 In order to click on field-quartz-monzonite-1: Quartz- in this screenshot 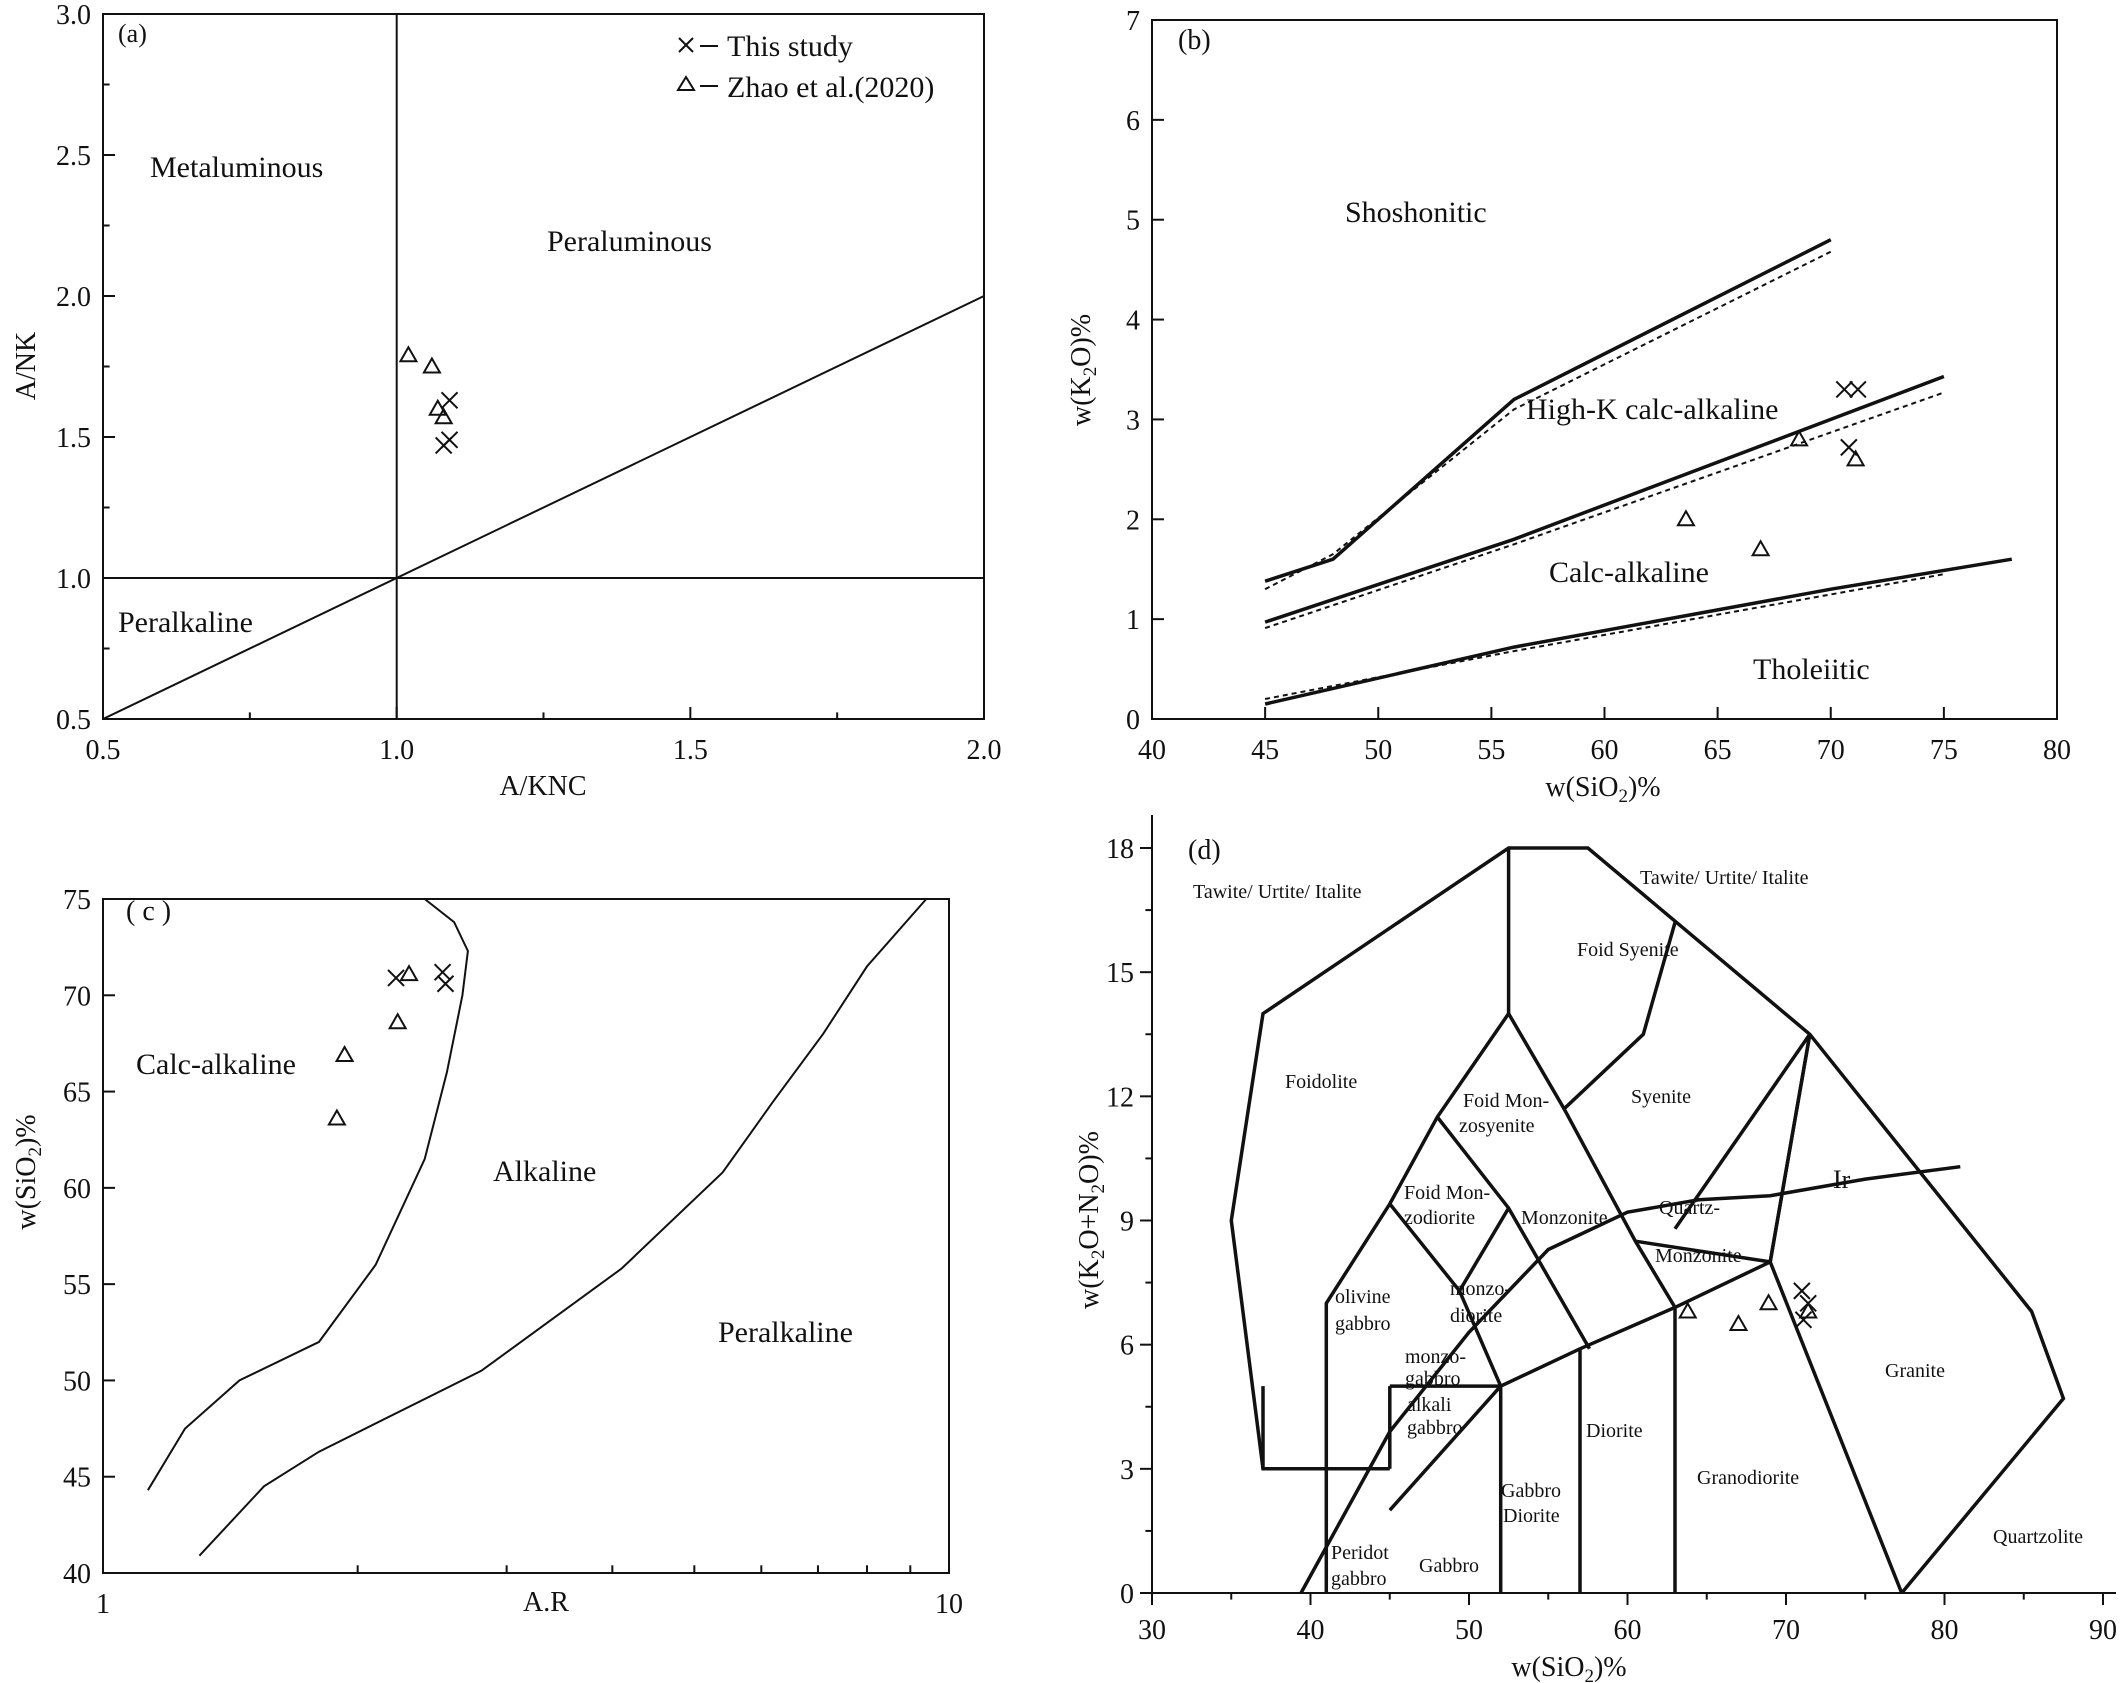, I will do `click(1689, 1208)`.